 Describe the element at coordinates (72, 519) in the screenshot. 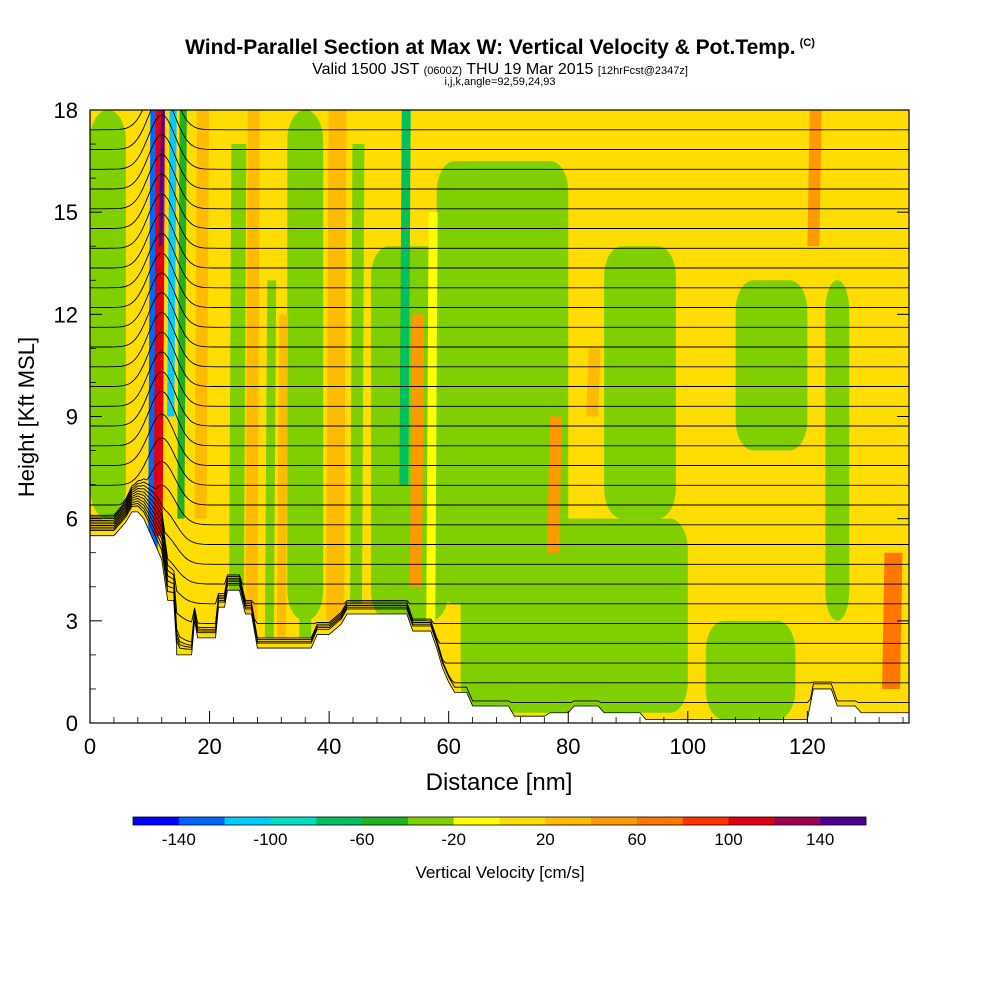

I see `y-tick-label: 6` at that location.